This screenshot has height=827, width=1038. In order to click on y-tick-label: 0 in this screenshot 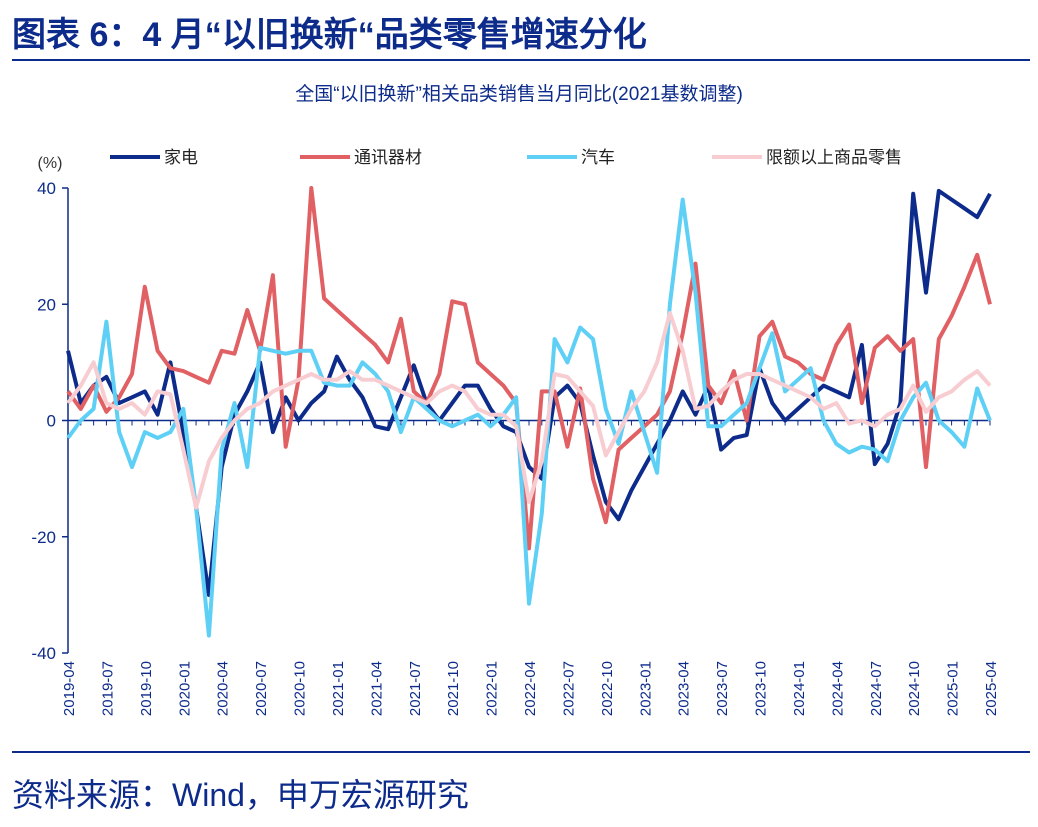, I will do `click(51, 421)`.